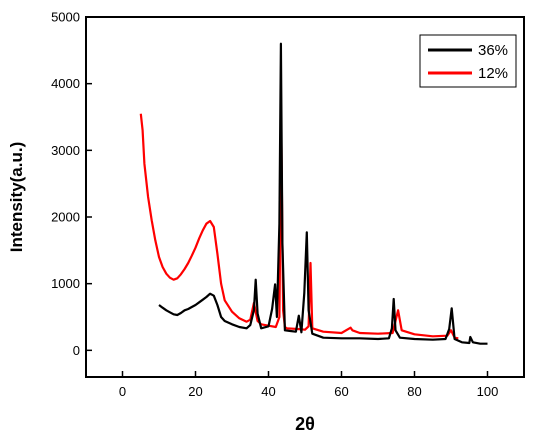 This screenshot has height=442, width=550. Describe the element at coordinates (341, 391) in the screenshot. I see `x-tick-label: 60` at that location.